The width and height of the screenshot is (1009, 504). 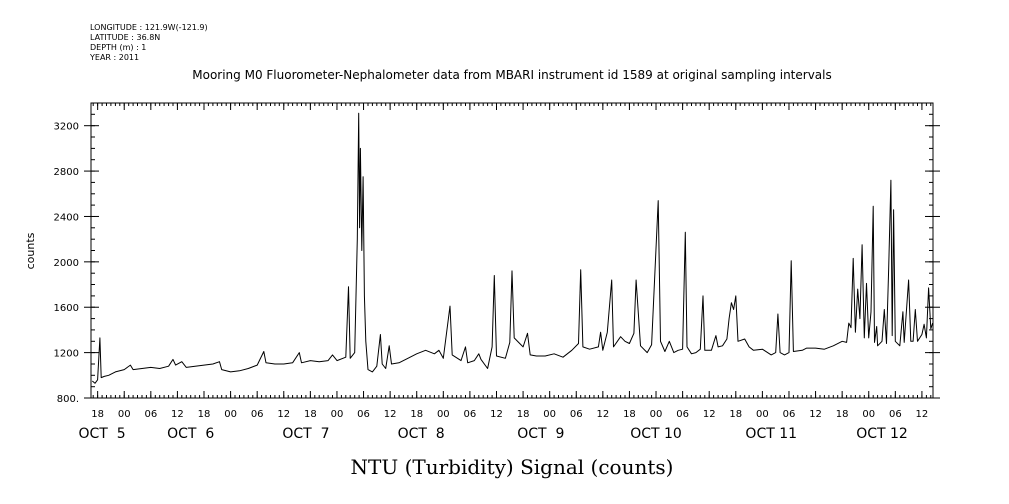 What do you see at coordinates (771, 434) in the screenshot?
I see `x-date-label: OCT 11` at bounding box center [771, 434].